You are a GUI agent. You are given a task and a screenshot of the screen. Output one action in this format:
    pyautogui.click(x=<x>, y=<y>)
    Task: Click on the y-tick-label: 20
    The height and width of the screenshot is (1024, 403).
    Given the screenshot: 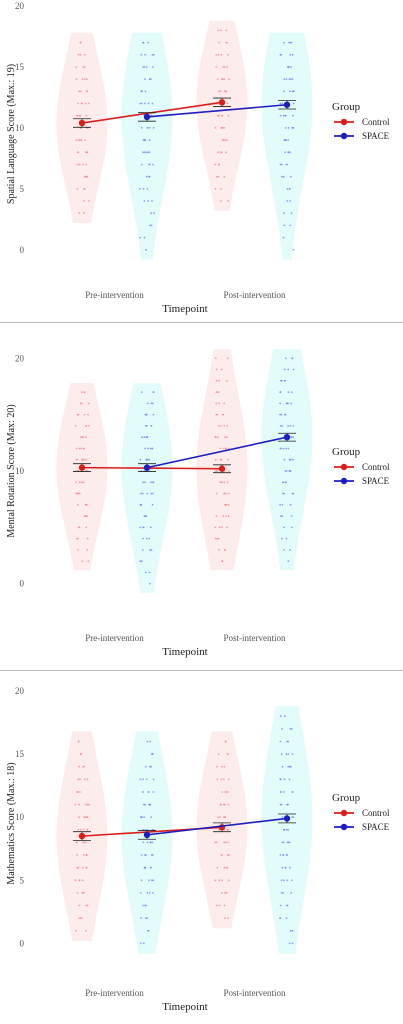 What is the action you would take?
    pyautogui.click(x=20, y=6)
    